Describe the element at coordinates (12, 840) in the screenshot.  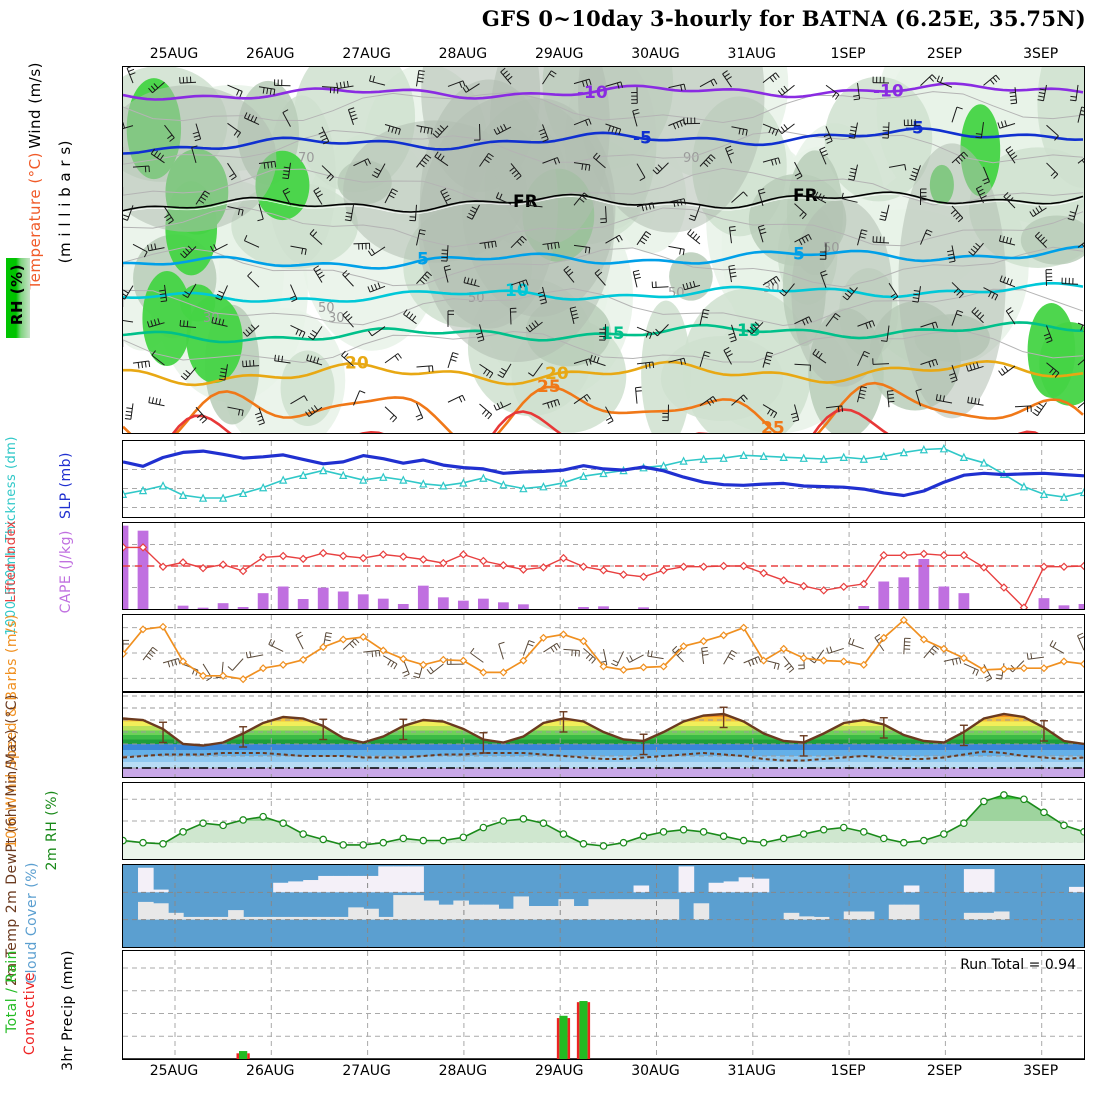
I see `label-2m-temp: 2m Temp 2m DewPt (6hr Min/Max) (°C)` at that location.